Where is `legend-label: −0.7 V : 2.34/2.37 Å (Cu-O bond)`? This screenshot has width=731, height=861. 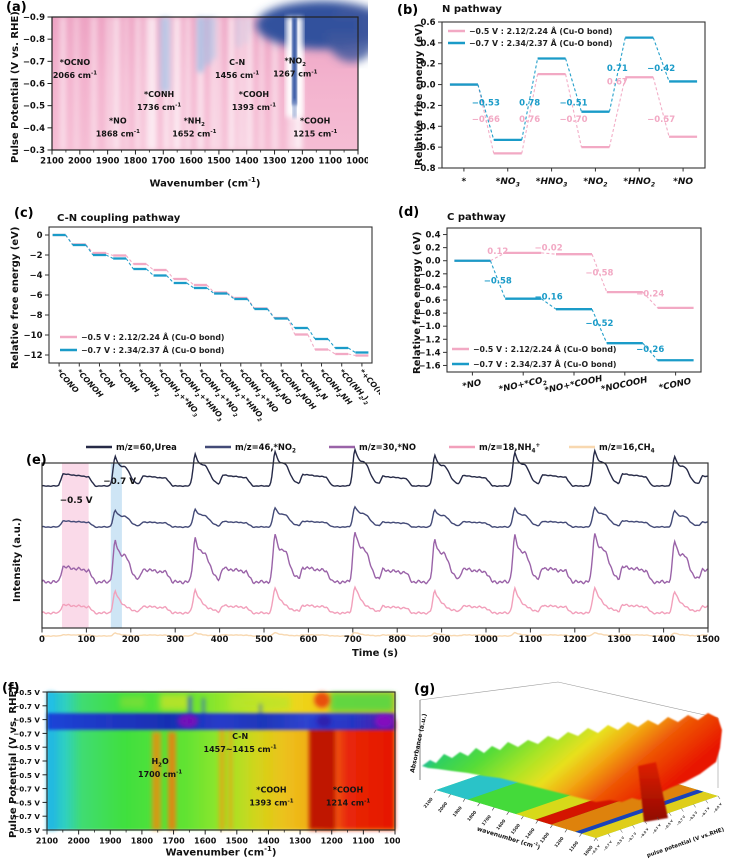 legend-label: −0.7 V : 2.34/2.37 Å (Cu-O bond) is located at coordinates (544, 364).